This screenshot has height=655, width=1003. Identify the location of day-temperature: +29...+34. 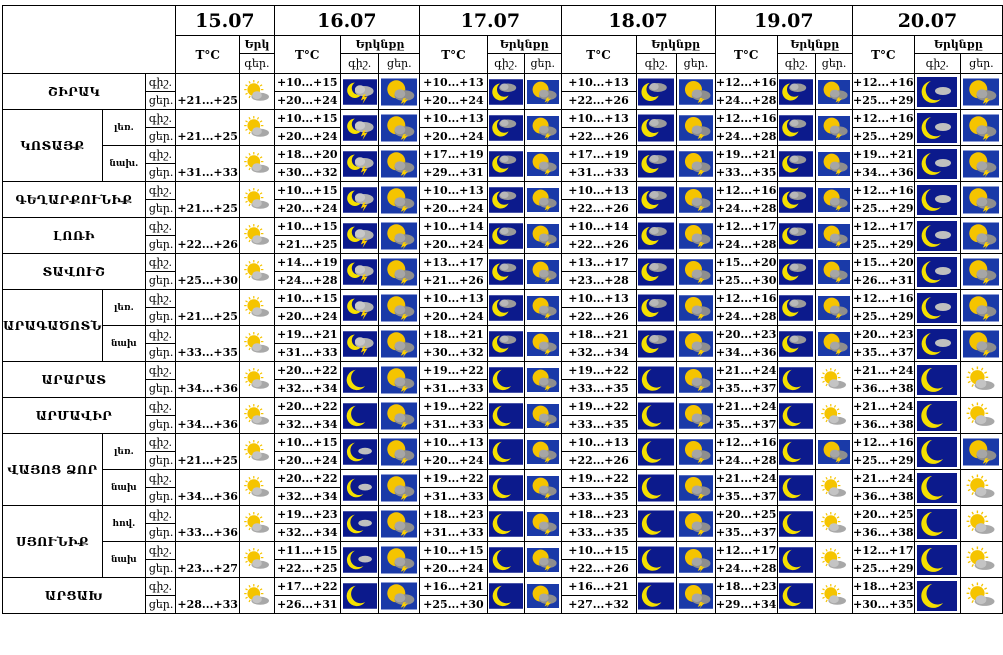
(746, 604).